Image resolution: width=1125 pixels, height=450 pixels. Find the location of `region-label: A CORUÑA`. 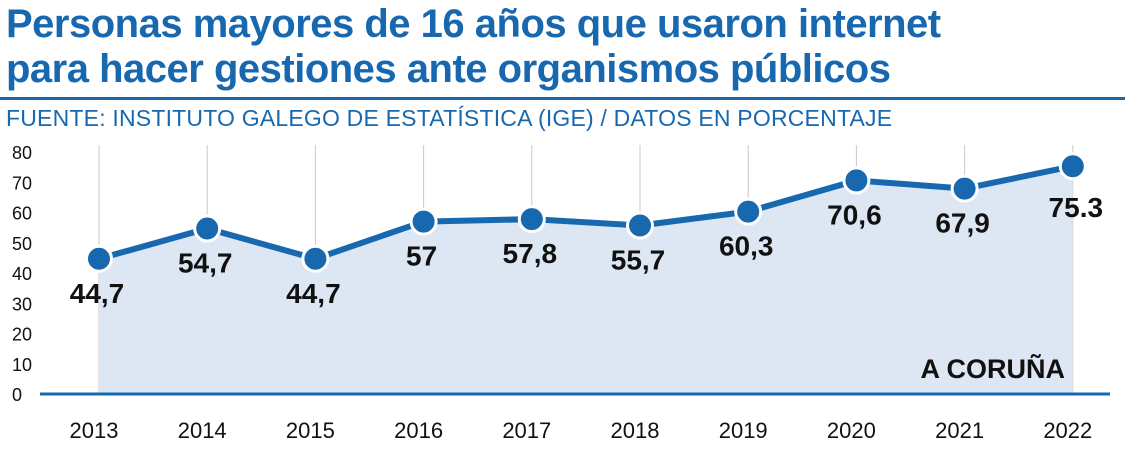

region-label: A CORUÑA is located at coordinates (993, 368).